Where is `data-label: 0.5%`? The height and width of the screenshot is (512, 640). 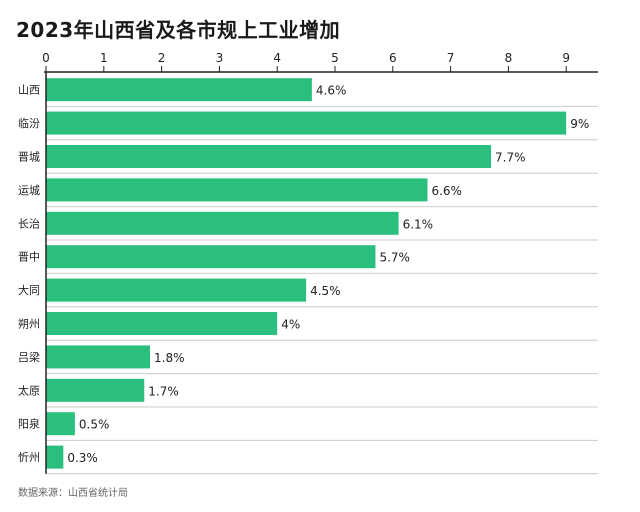
data-label: 0.5% is located at coordinates (94, 425).